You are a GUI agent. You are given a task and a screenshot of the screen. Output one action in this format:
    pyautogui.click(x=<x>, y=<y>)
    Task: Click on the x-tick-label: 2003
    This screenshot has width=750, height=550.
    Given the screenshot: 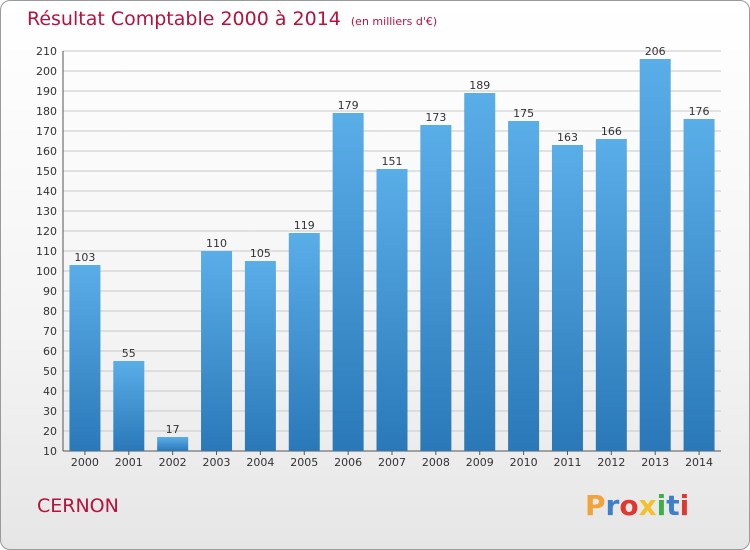 What is the action you would take?
    pyautogui.click(x=217, y=462)
    